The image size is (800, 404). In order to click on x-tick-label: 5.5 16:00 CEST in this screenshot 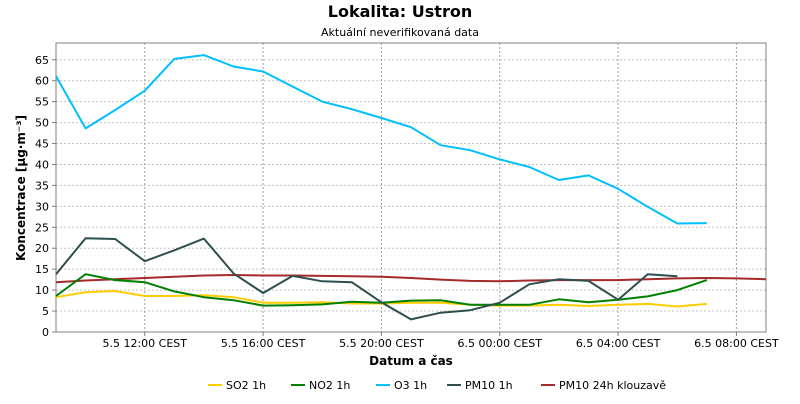, I will do `click(263, 343)`.